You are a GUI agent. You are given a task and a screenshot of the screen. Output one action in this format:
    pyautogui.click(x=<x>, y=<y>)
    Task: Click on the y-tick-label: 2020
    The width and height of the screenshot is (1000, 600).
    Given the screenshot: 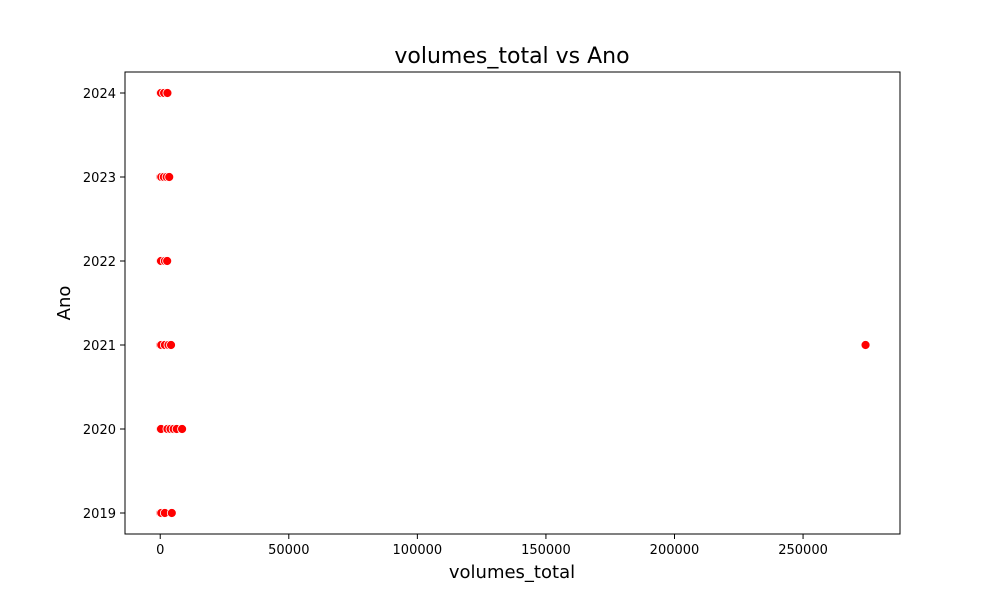 What is the action you would take?
    pyautogui.click(x=99, y=430)
    